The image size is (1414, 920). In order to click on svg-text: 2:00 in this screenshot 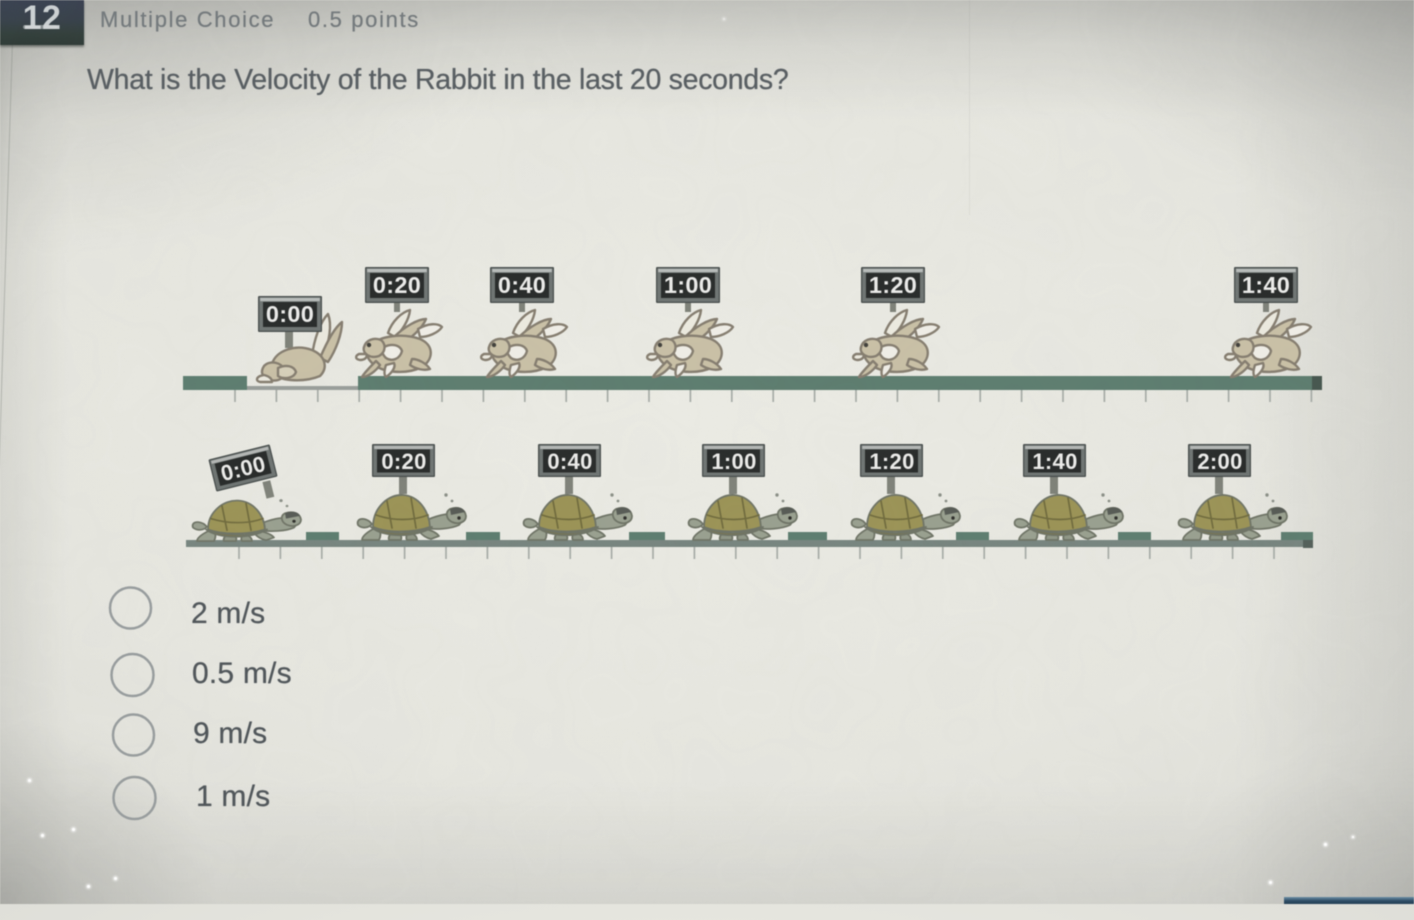, I will do `click(1219, 461)`.